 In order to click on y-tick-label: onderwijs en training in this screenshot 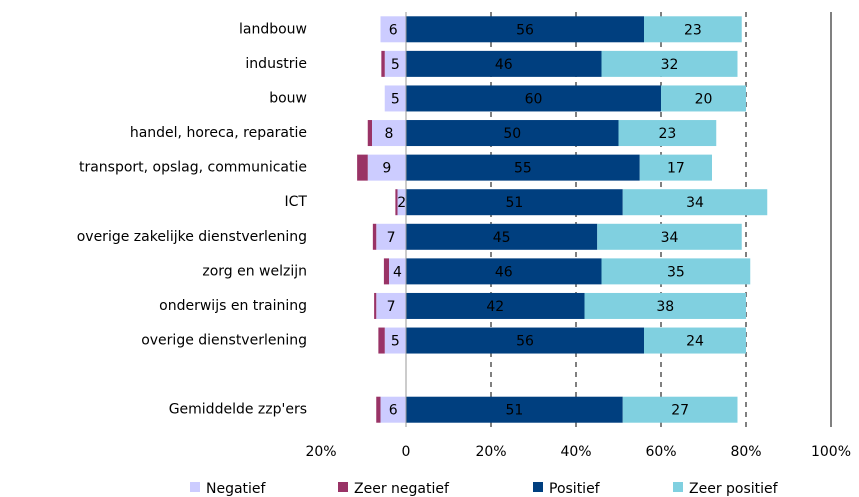, I will do `click(233, 306)`.